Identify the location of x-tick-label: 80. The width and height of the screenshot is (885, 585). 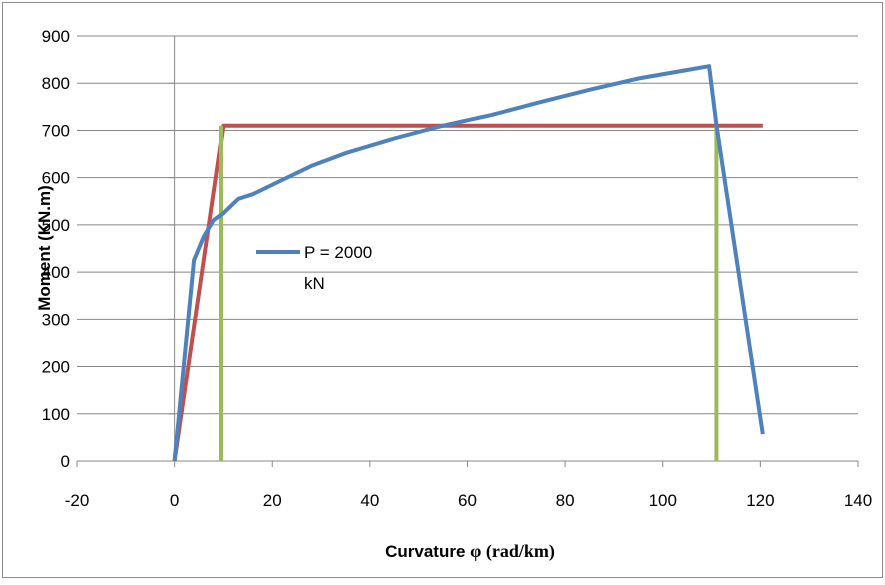
(565, 500).